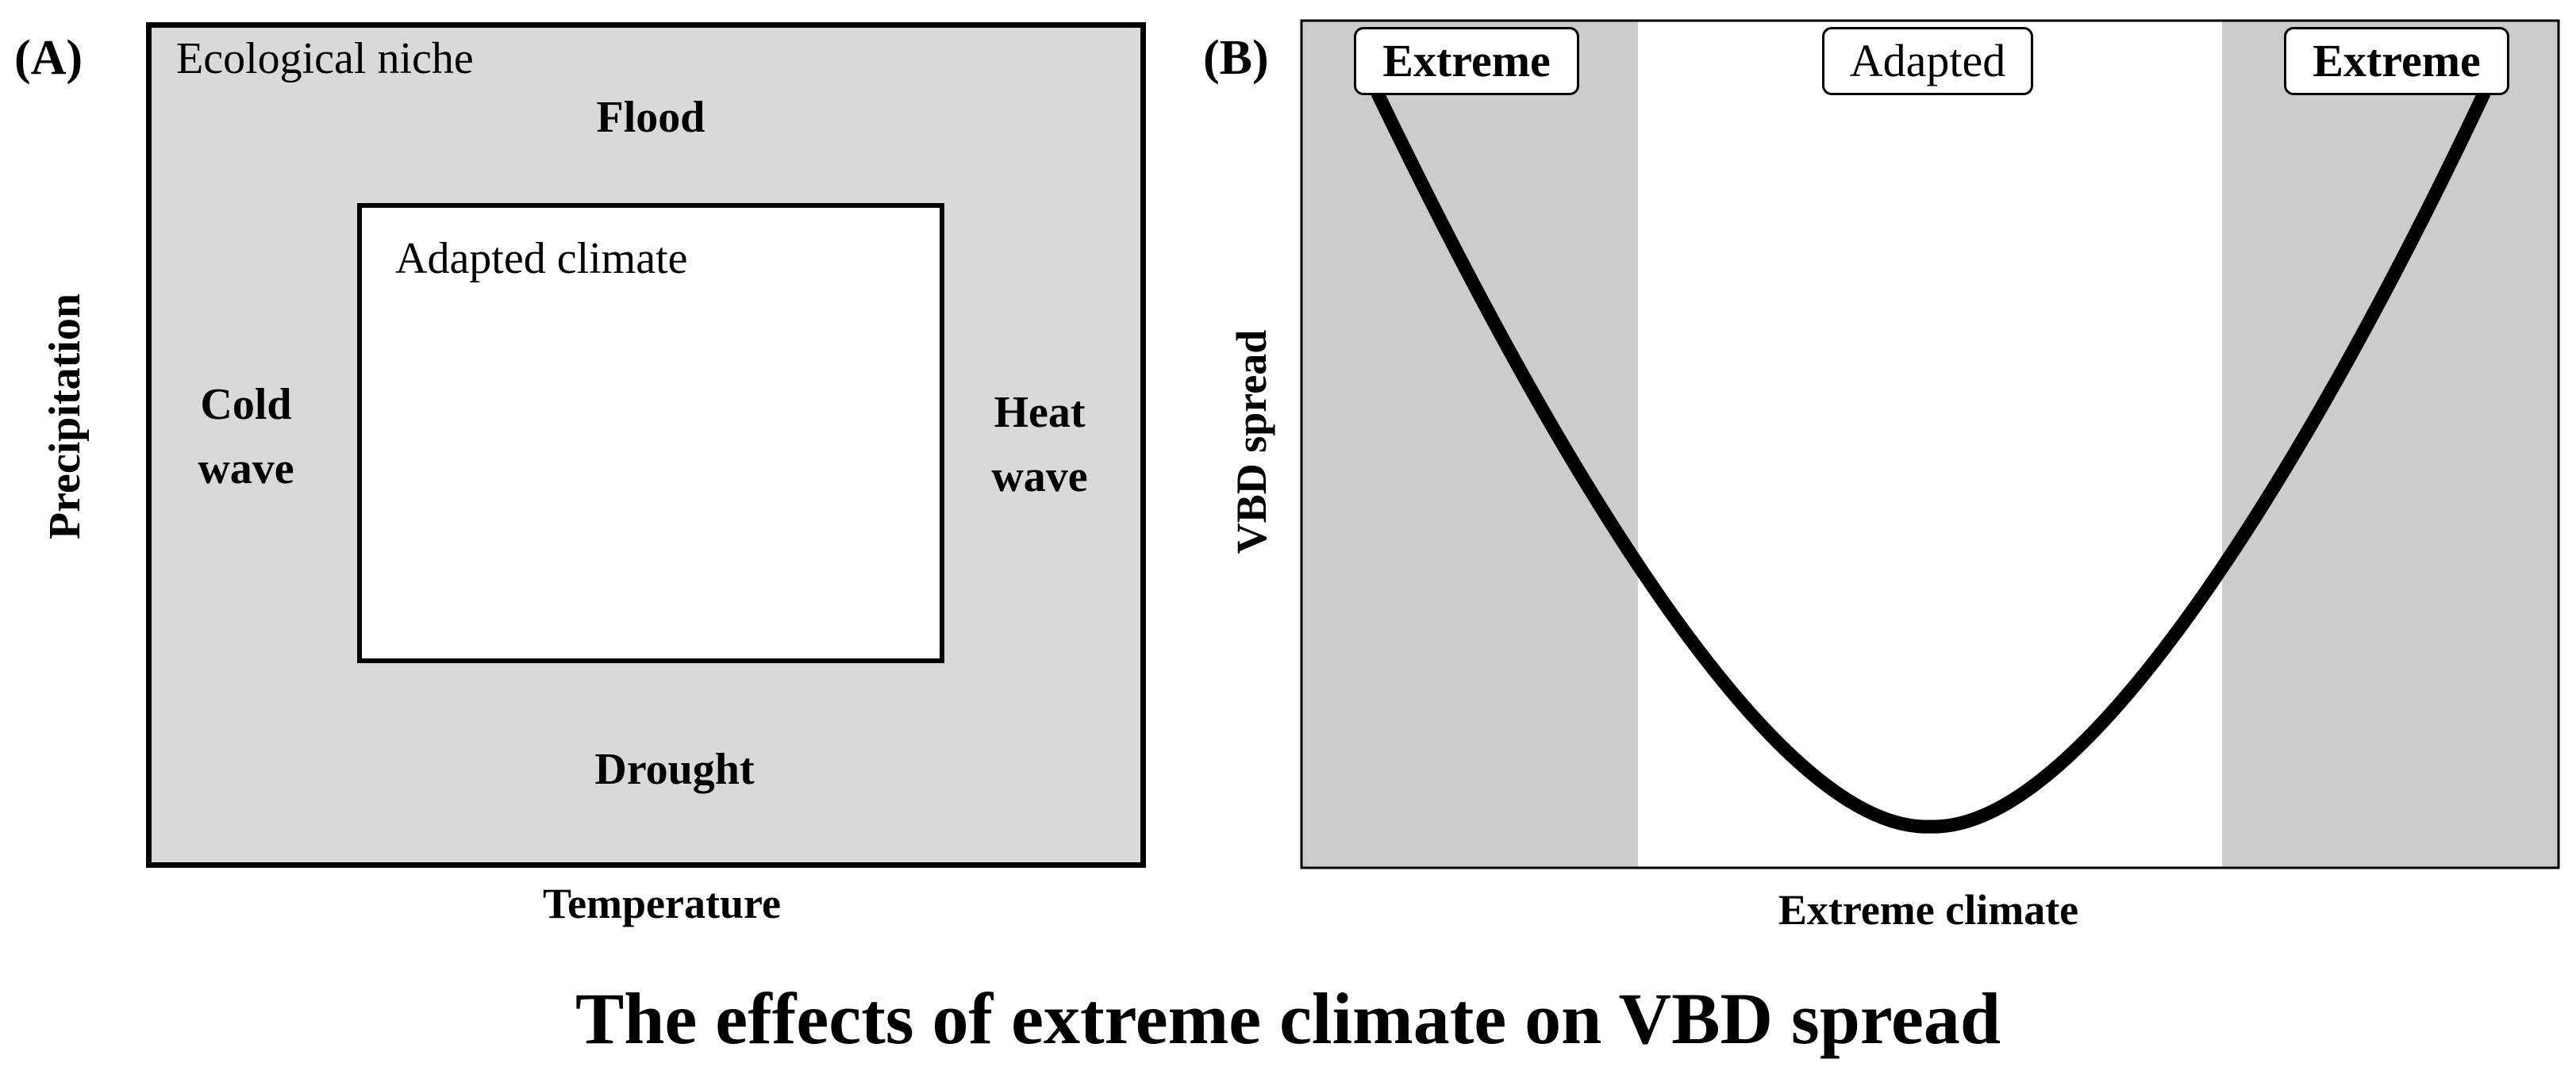  I want to click on cold-wave-label: Cold wave, so click(246, 437).